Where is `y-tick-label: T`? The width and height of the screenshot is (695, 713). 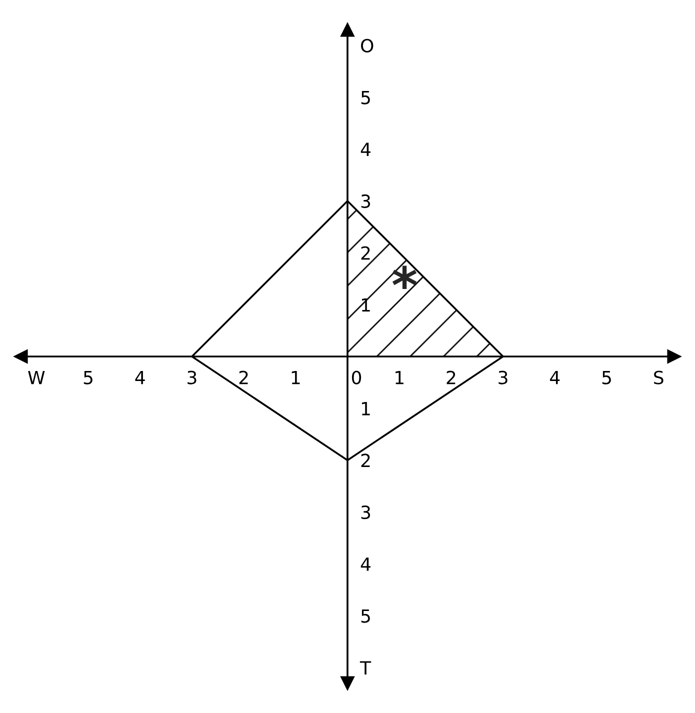 y-tick-label: T is located at coordinates (366, 667).